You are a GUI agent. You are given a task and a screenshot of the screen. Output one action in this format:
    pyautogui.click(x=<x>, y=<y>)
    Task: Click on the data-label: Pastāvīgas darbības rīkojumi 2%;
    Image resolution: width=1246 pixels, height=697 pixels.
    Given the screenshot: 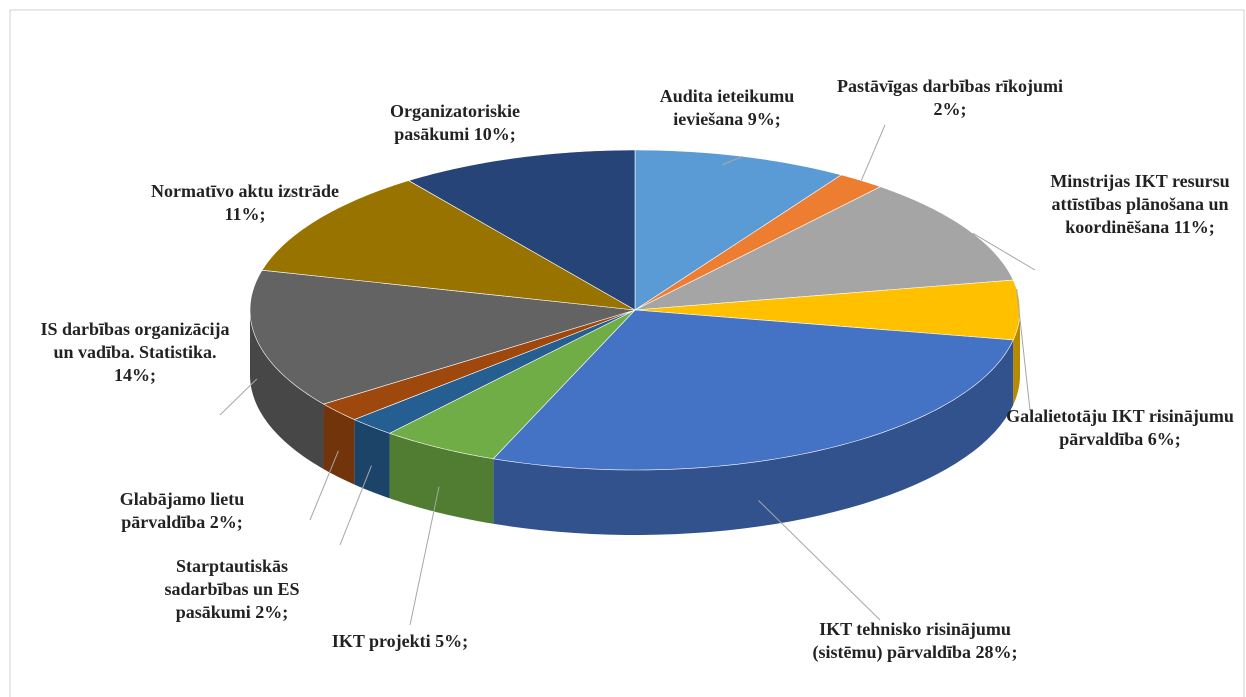 What is the action you would take?
    pyautogui.click(x=950, y=98)
    